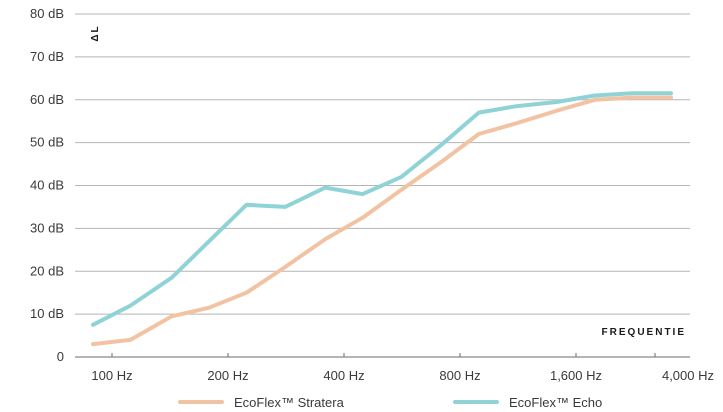 Image resolution: width=723 pixels, height=412 pixels. I want to click on legend-label-echo: EcoFlex™ Echo, so click(556, 402).